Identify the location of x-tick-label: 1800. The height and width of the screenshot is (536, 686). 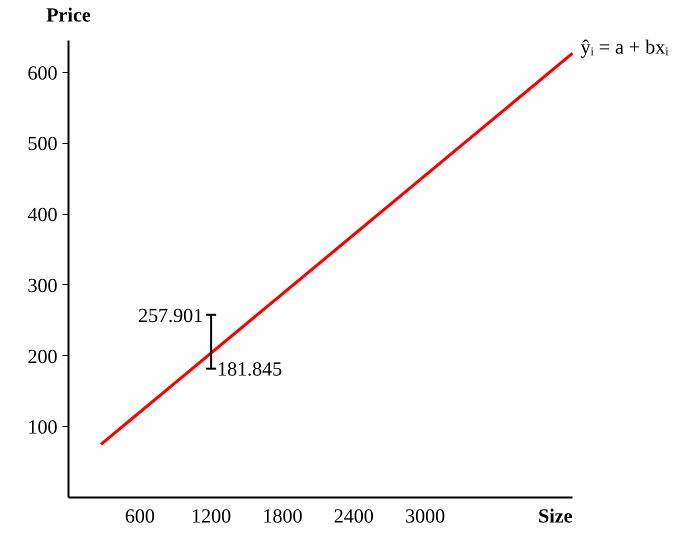
(282, 517).